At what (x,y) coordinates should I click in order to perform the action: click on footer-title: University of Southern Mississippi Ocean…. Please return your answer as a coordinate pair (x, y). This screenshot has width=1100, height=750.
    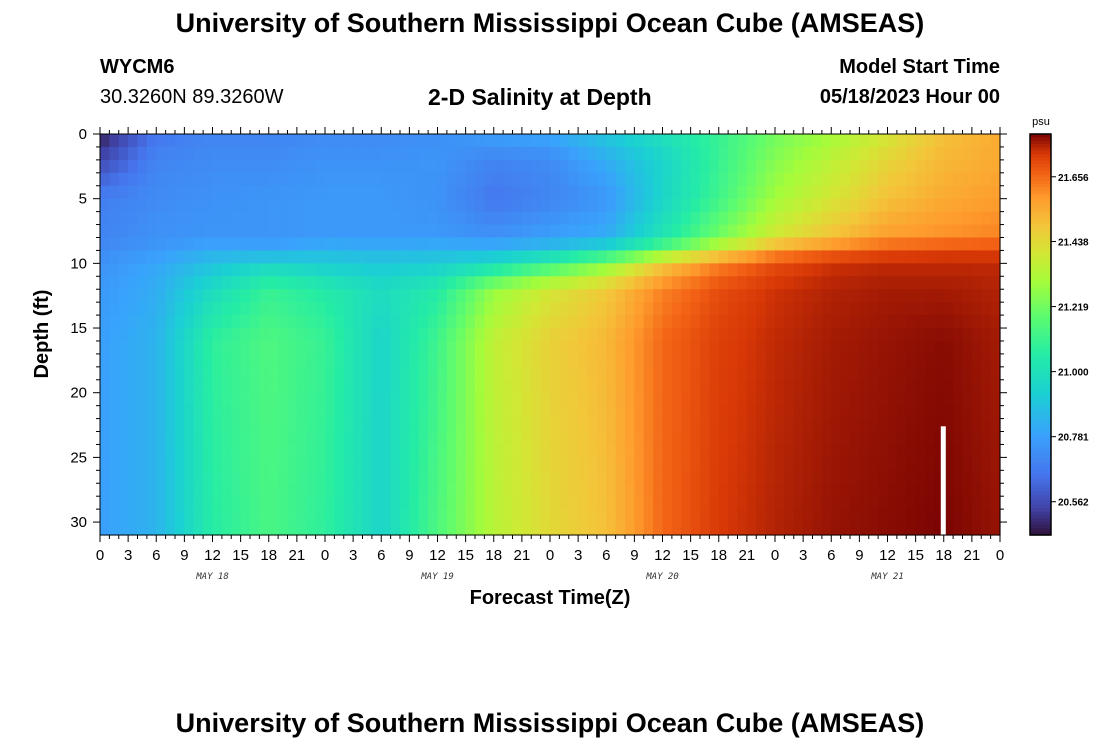
    Looking at the image, I should click on (550, 723).